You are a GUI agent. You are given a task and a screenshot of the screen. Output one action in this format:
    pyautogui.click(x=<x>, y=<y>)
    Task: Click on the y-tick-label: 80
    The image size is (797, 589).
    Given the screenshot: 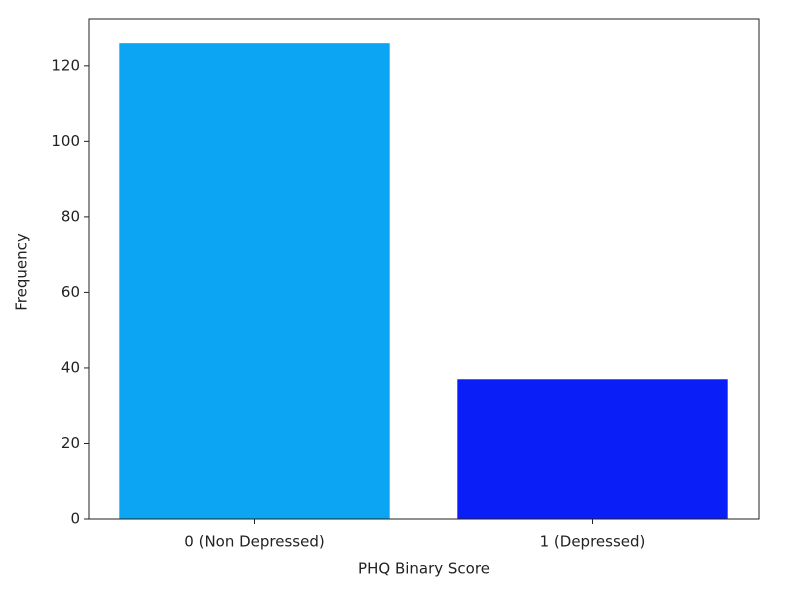 What is the action you would take?
    pyautogui.click(x=70, y=216)
    